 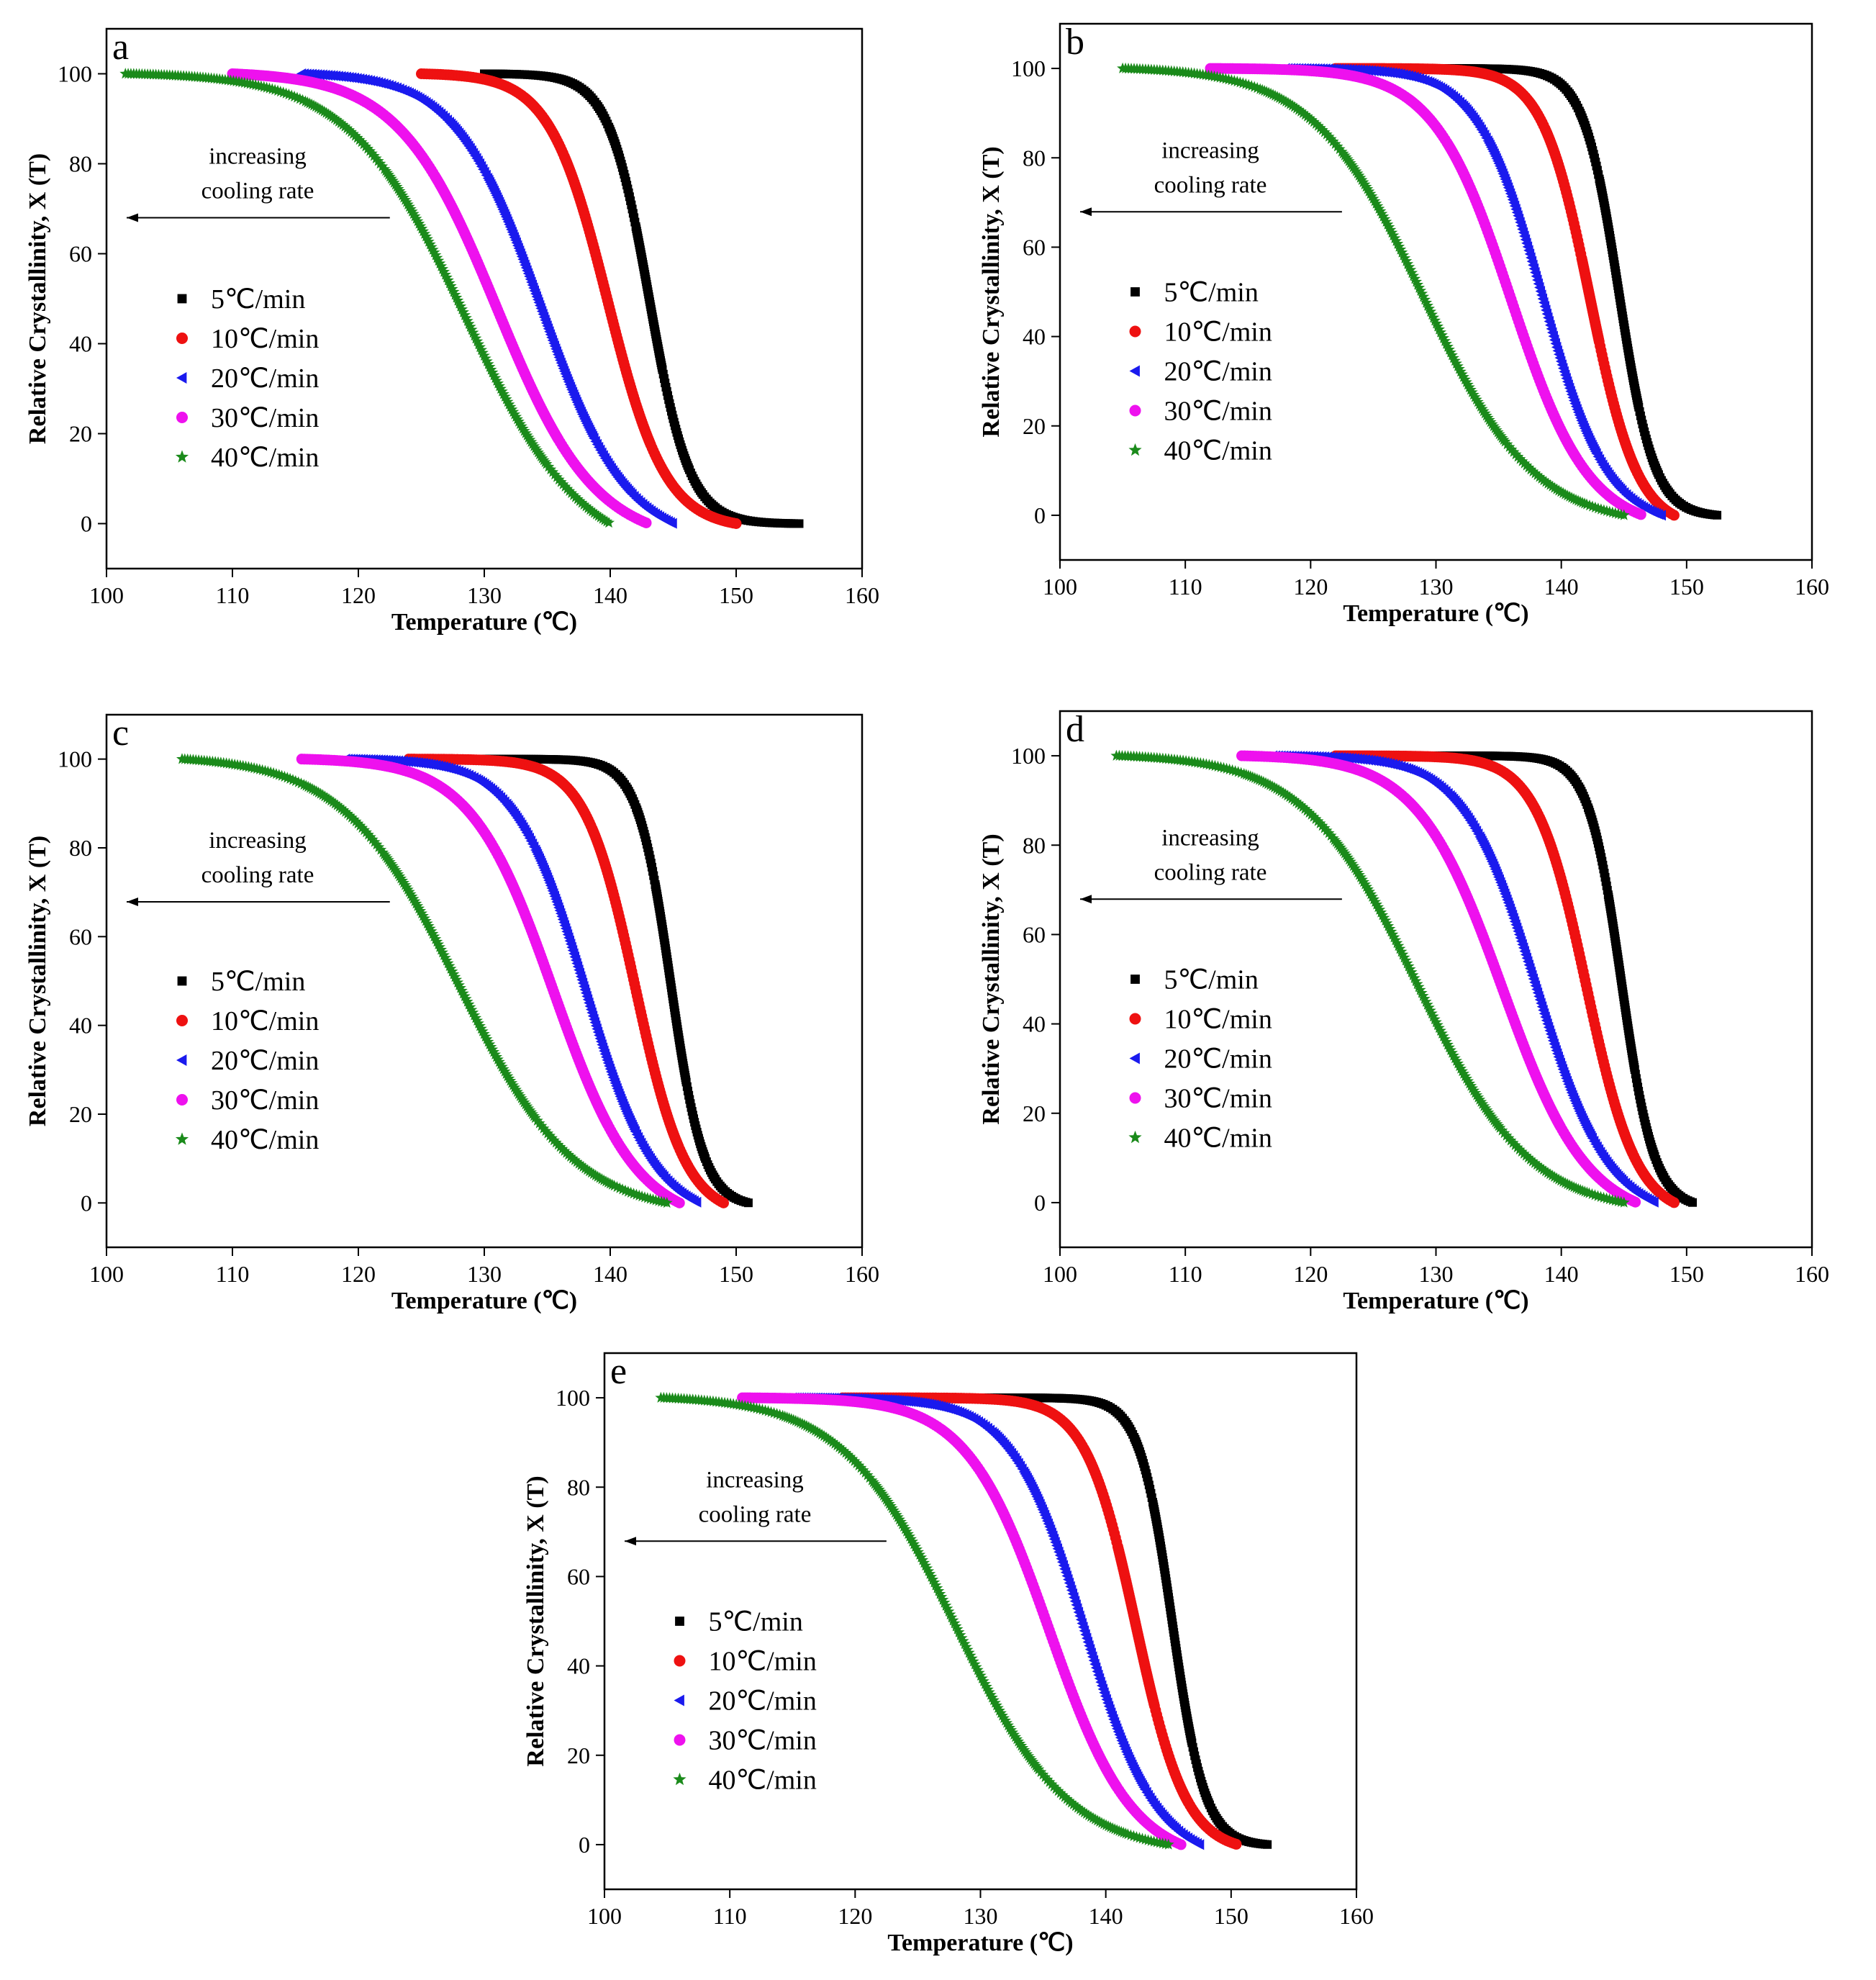 I want to click on y-tick-label: 80, so click(x=578, y=1487).